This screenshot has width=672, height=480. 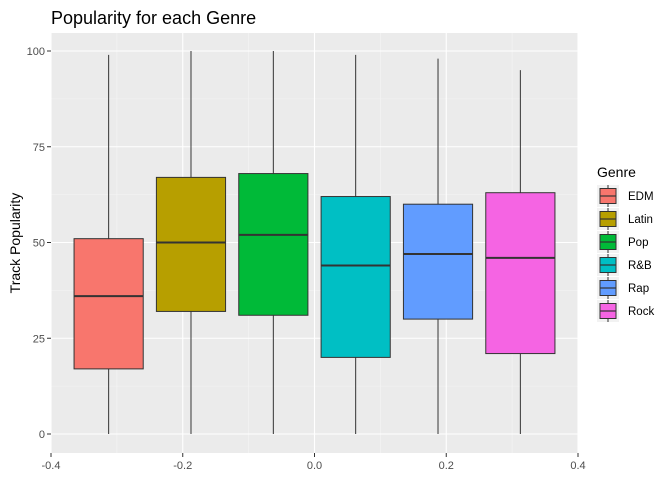 What do you see at coordinates (623, 288) in the screenshot?
I see `legend-item: Rap` at bounding box center [623, 288].